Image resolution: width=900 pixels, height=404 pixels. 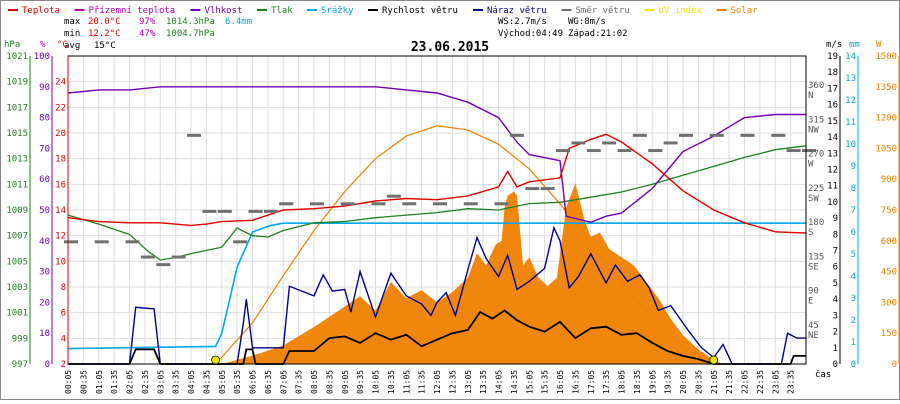 I want to click on direction-deg-tick: 90, so click(x=813, y=292).